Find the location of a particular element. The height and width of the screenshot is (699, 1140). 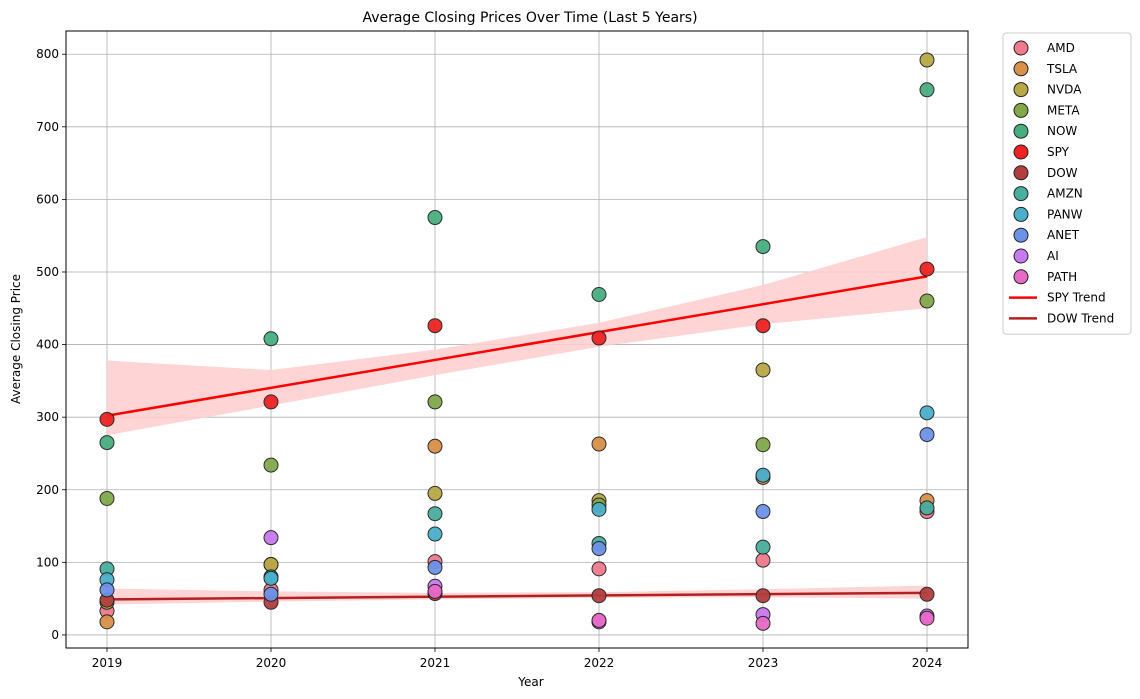

y-axis-ticks: 0 100 200 300 400 500 600 700 800 is located at coordinates (51, 344).